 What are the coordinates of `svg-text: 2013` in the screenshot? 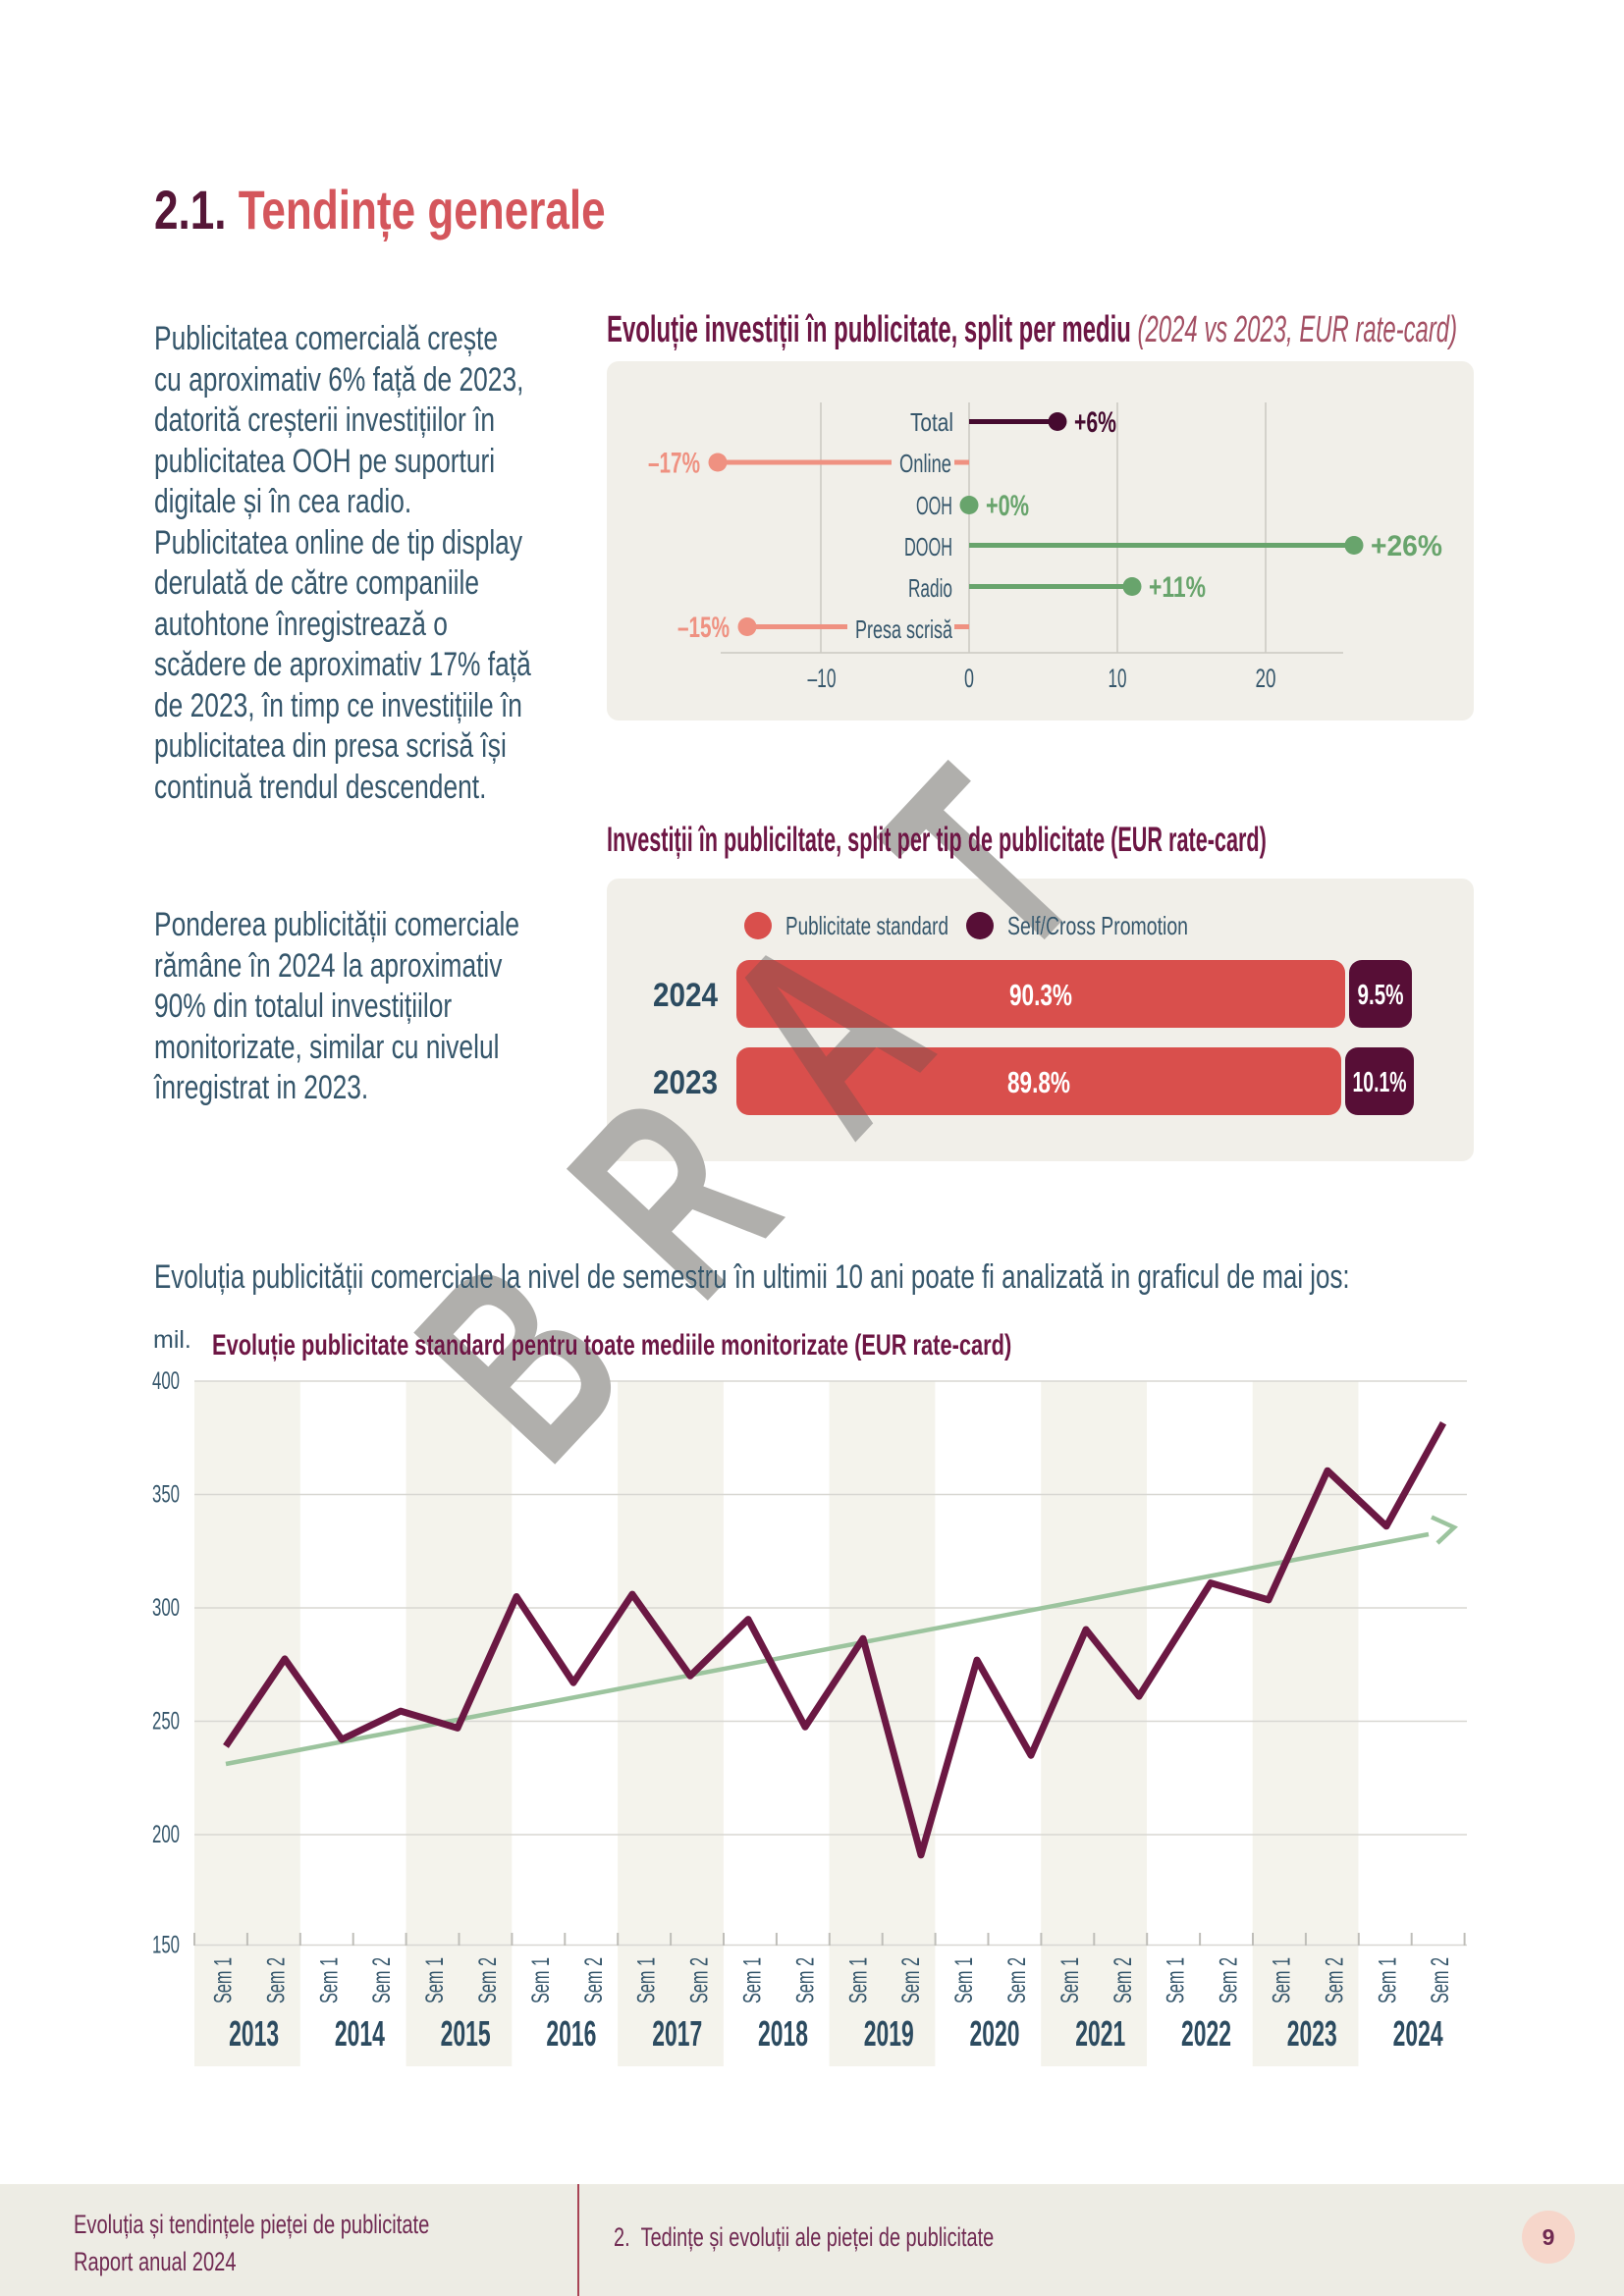 It's located at (254, 2034).